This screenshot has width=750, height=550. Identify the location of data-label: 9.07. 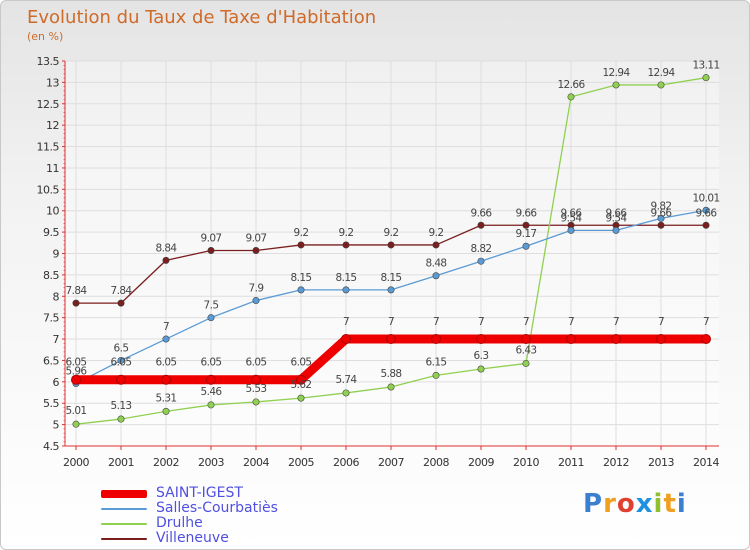
(211, 239).